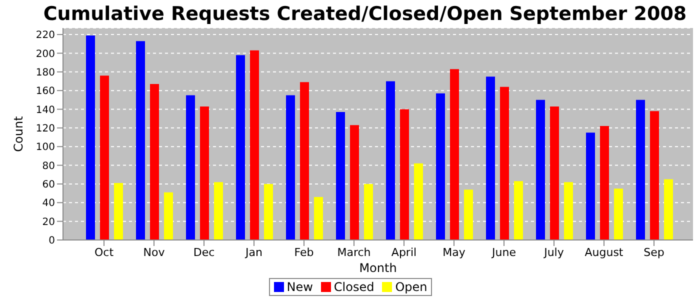 The image size is (700, 300). What do you see at coordinates (204, 252) in the screenshot?
I see `x-tick-label: Dec` at bounding box center [204, 252].